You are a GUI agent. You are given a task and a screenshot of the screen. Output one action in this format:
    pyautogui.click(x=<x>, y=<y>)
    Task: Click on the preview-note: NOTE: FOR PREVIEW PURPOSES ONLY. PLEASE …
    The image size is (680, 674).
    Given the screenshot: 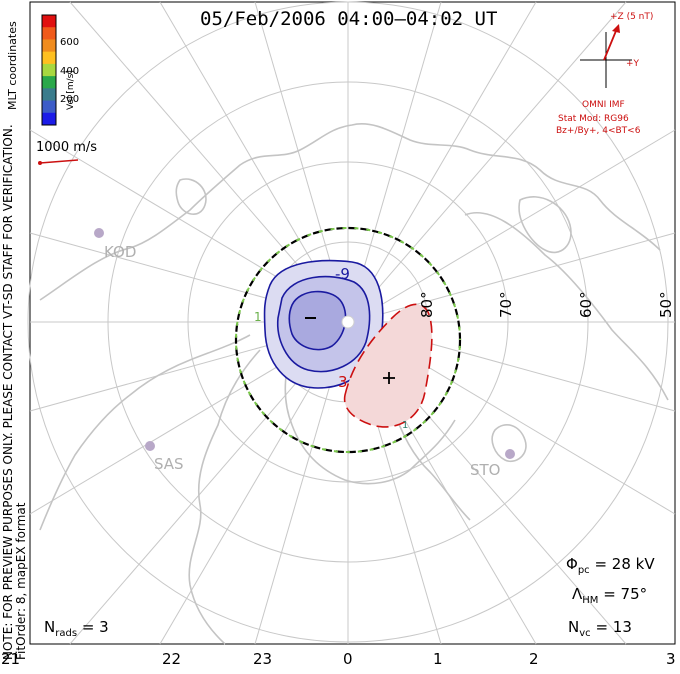 What is the action you would take?
    pyautogui.click(x=8, y=392)
    